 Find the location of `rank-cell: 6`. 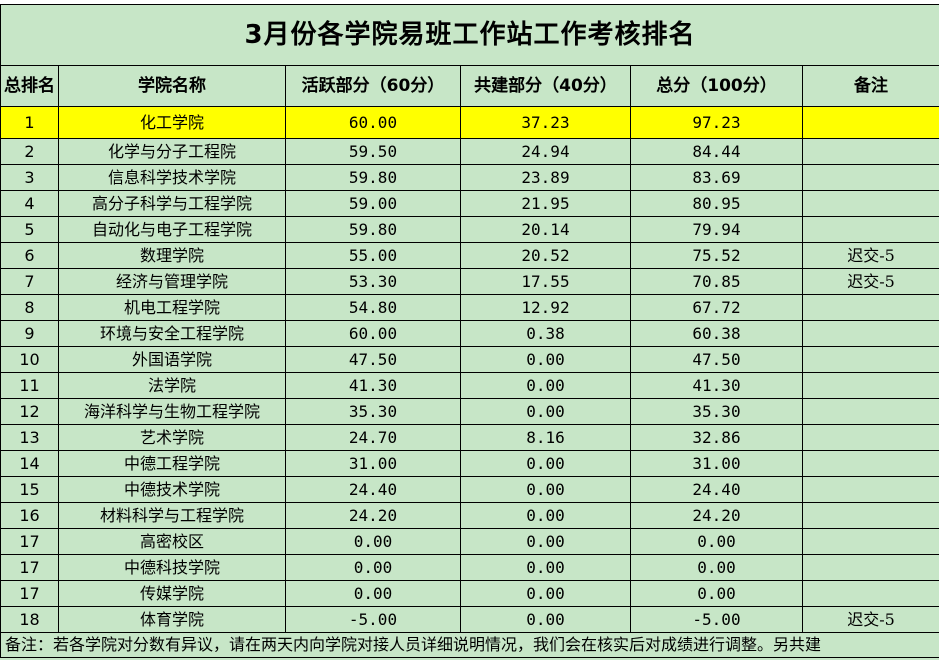

rank-cell: 6 is located at coordinates (29, 255).